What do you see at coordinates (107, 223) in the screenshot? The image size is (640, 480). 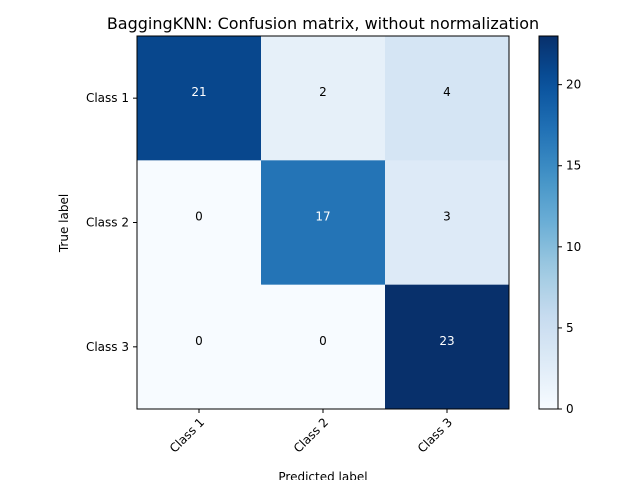 I see `y-tick-label: Class 2` at bounding box center [107, 223].